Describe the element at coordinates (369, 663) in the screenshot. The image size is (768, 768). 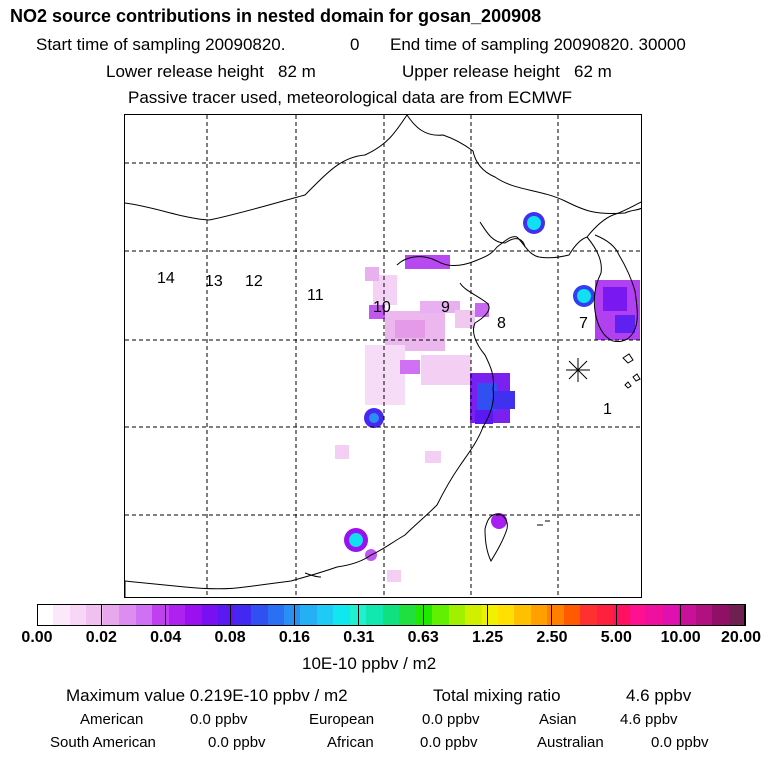
I see `colorbar-unit: 10E-10 ppbv / m2` at that location.